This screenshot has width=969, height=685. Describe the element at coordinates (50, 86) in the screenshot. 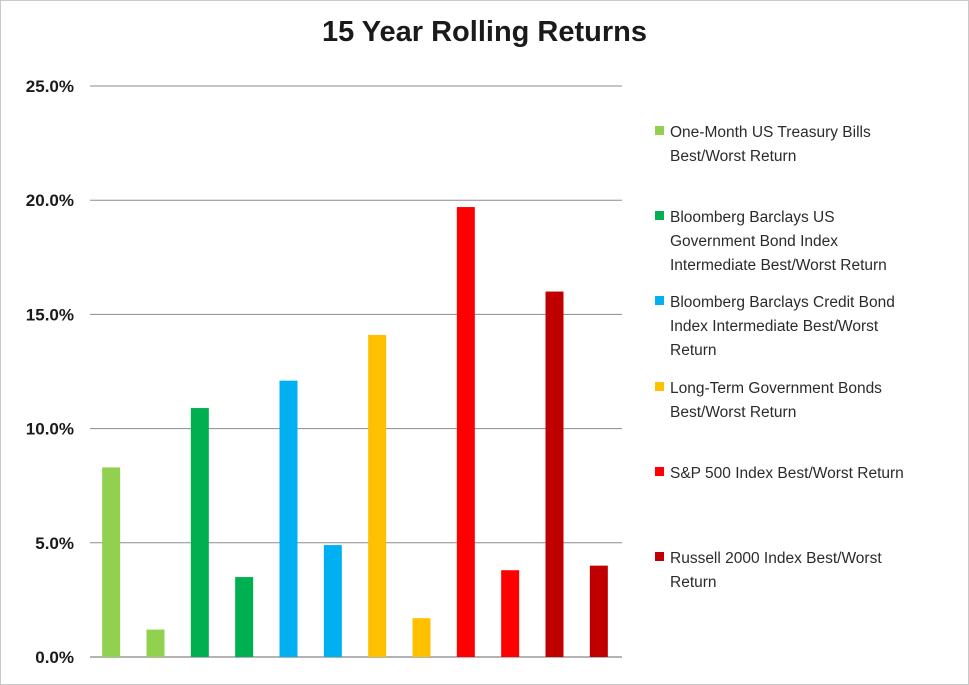

I see `y-tick-label: 25.0%` at that location.